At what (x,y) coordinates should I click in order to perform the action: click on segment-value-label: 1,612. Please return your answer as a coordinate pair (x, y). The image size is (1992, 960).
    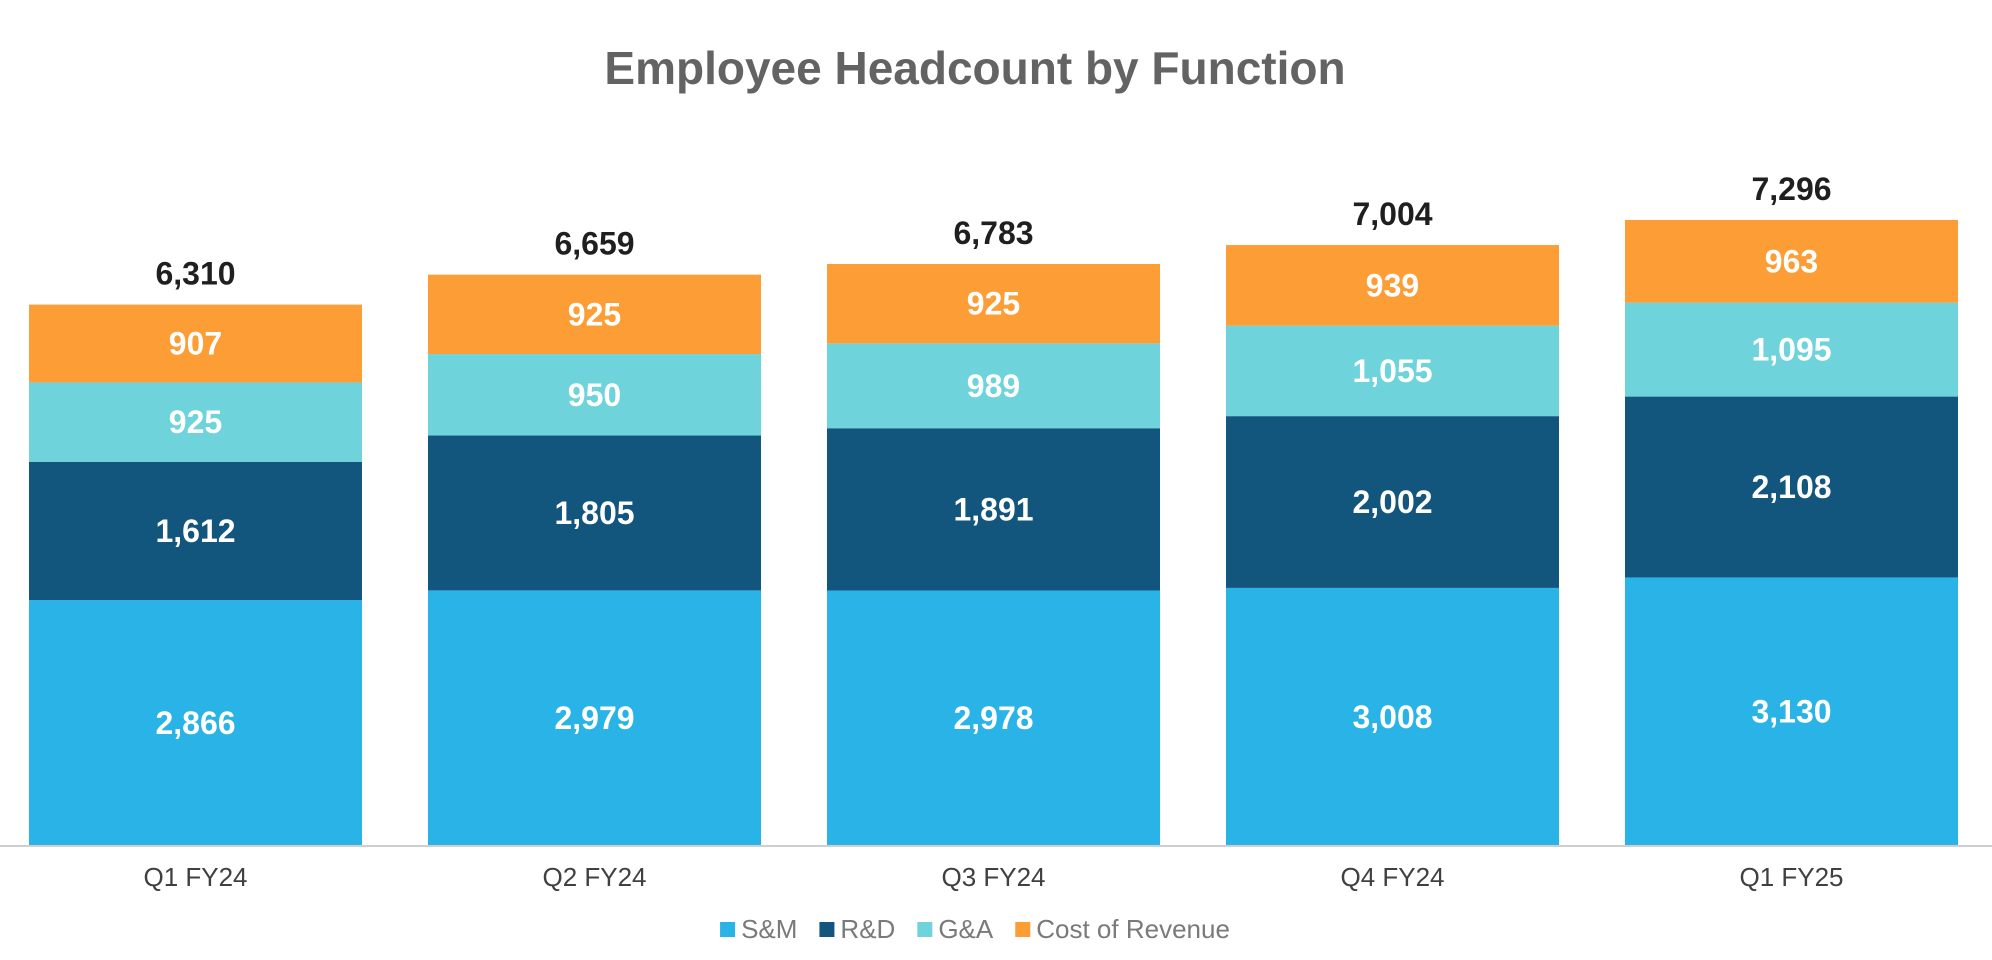
    Looking at the image, I should click on (195, 531).